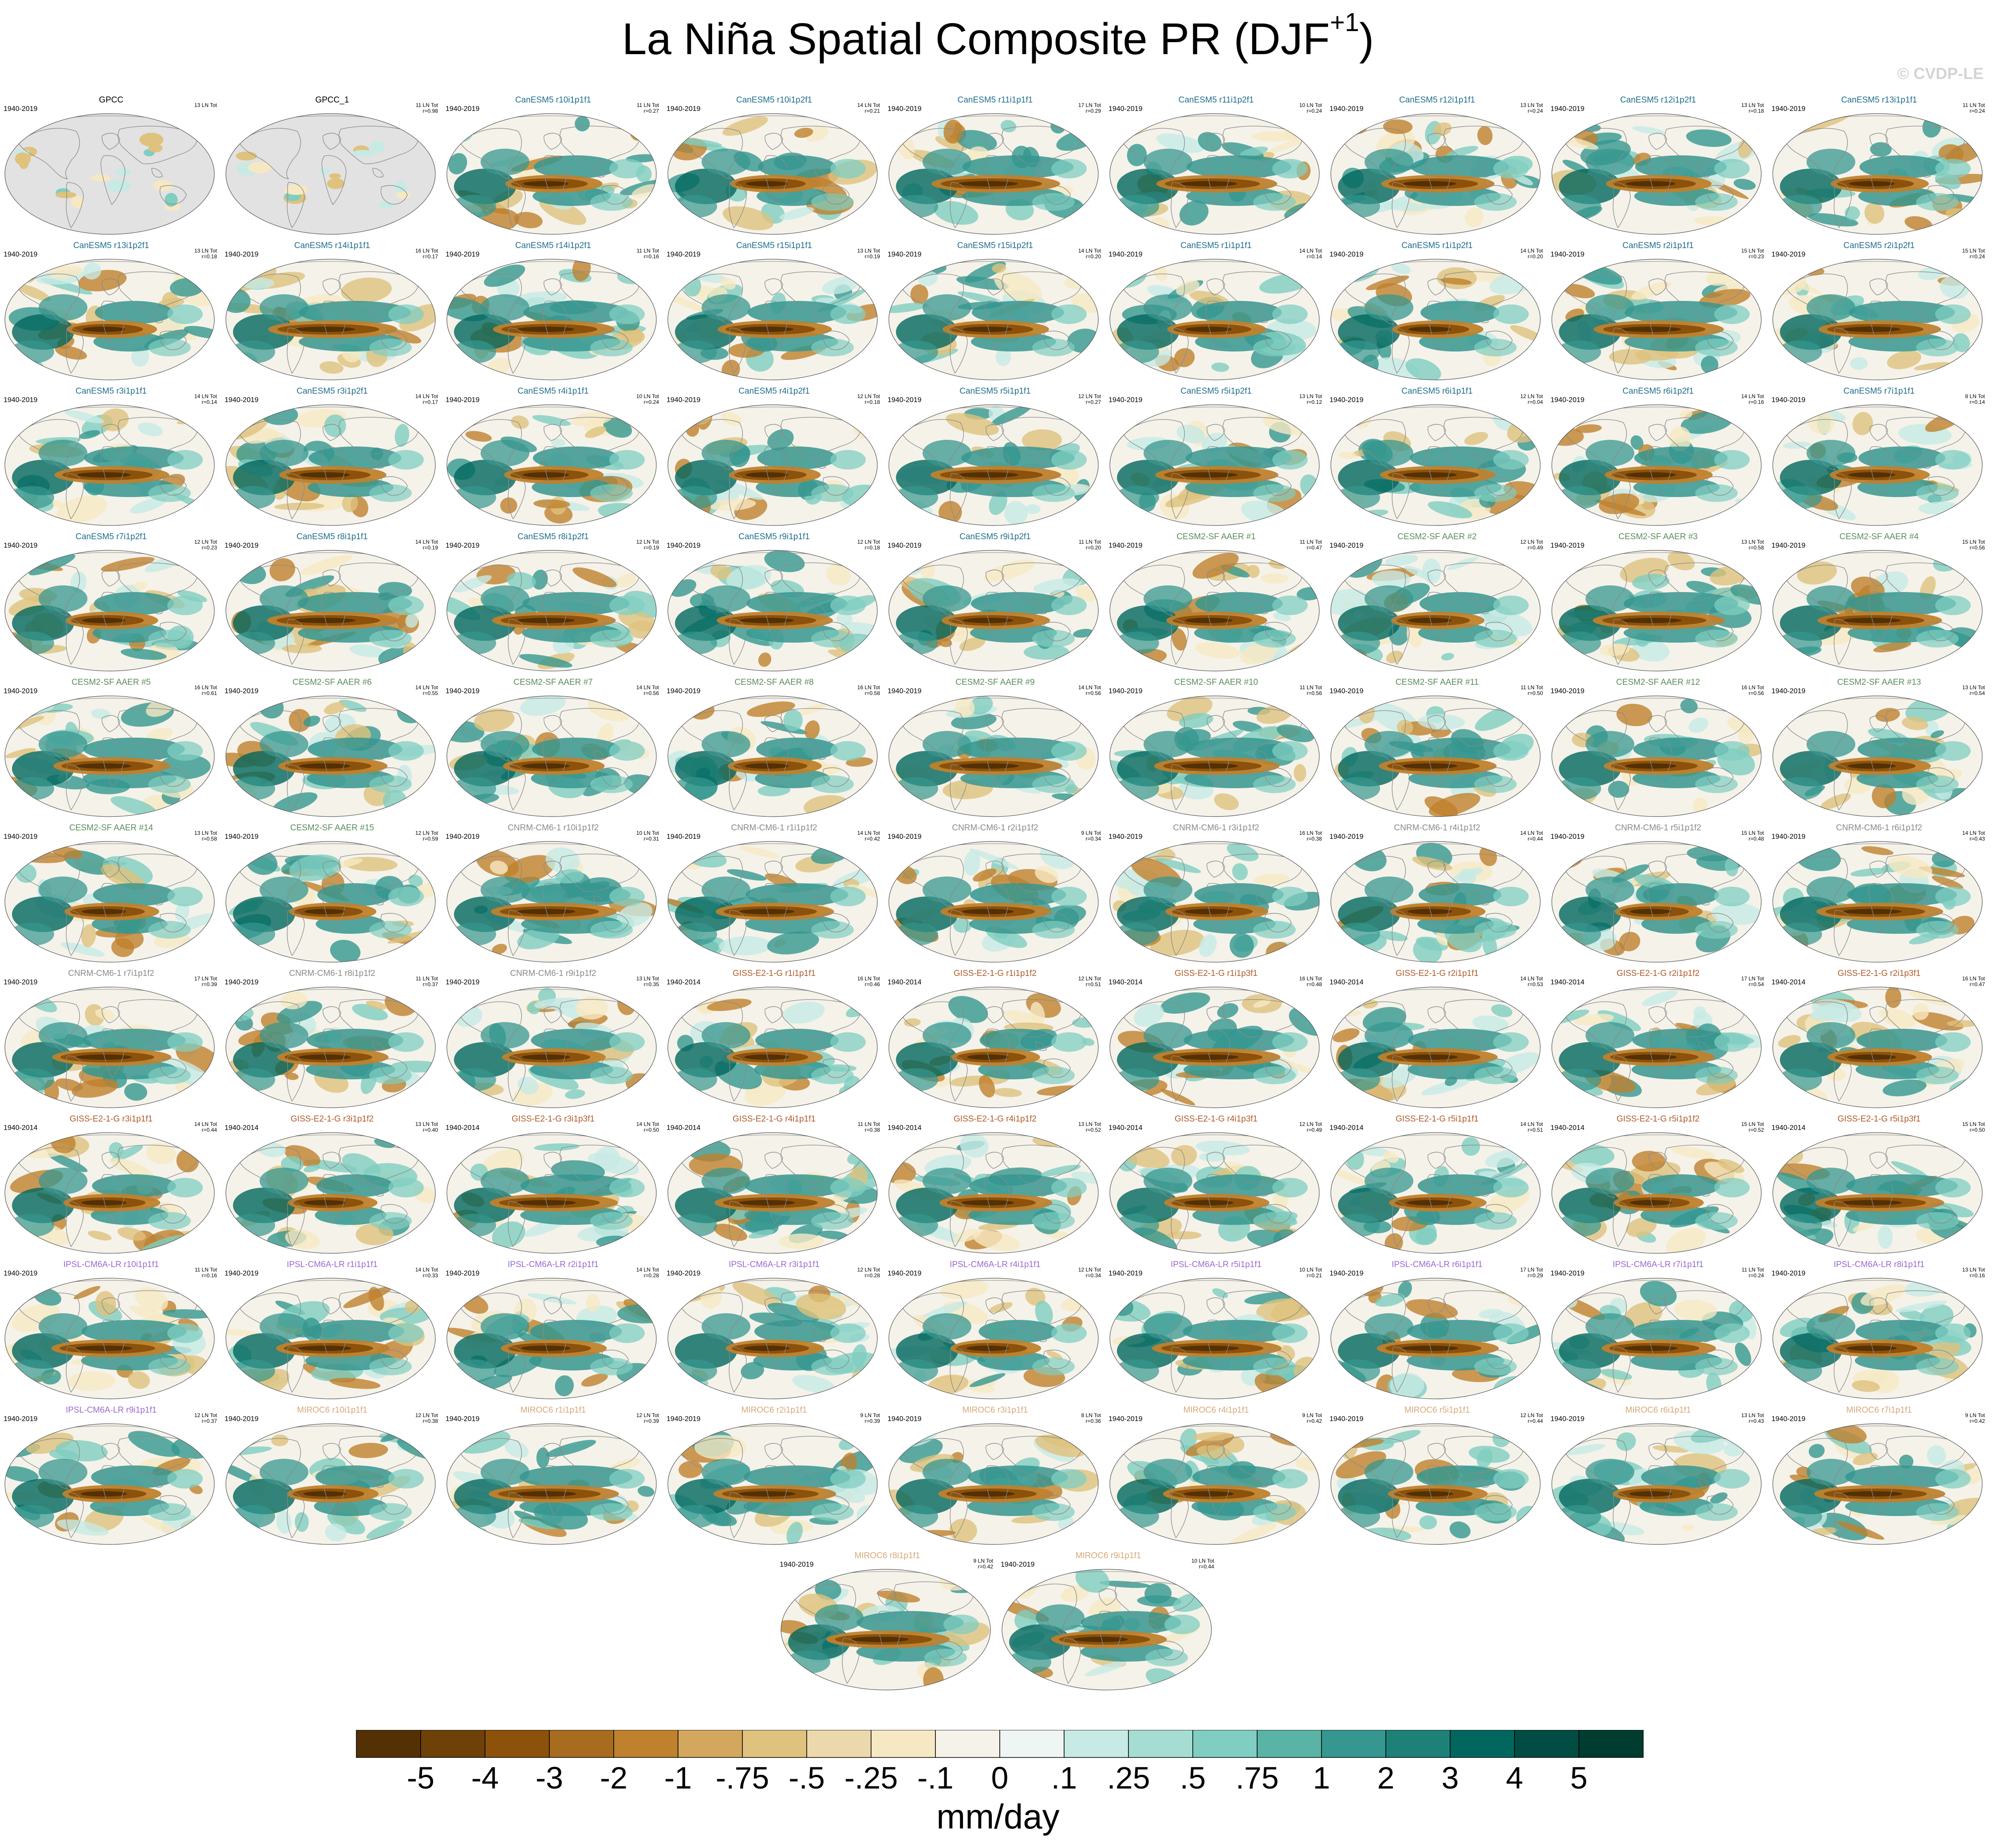 The image size is (1996, 1848). What do you see at coordinates (332, 1410) in the screenshot?
I see `panel-title: MIROC6 r10i1p1f1` at bounding box center [332, 1410].